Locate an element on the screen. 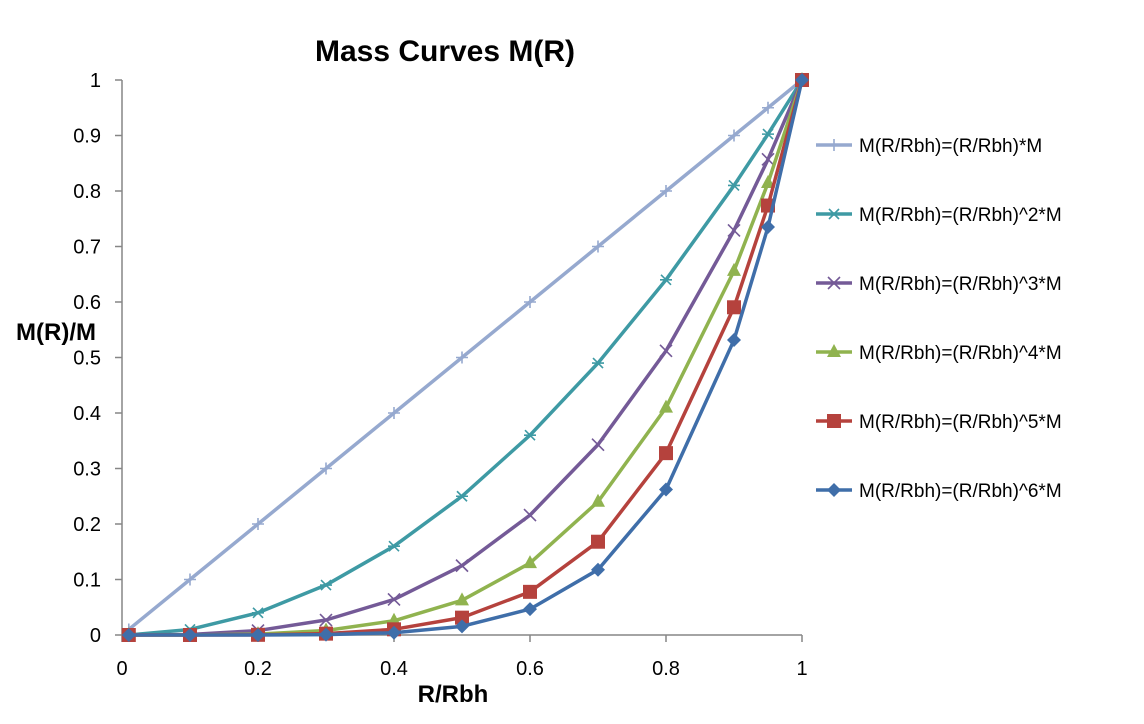 The width and height of the screenshot is (1144, 724). legend-item: M(R/Rbh)=(R/Rbh)^2*M is located at coordinates (939, 215).